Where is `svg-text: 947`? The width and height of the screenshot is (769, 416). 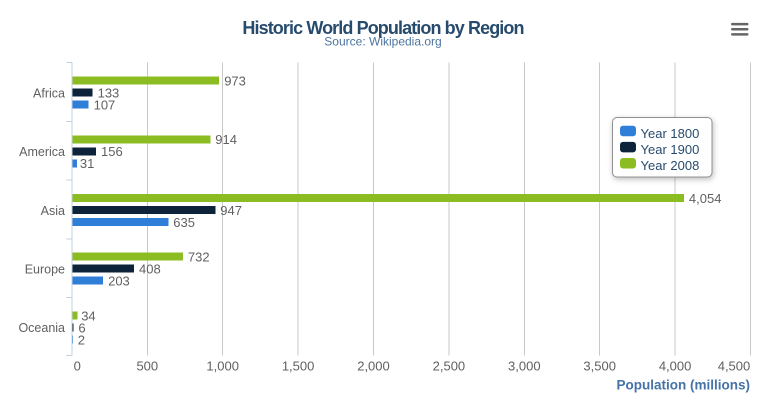
svg-text: 947 is located at coordinates (231, 210).